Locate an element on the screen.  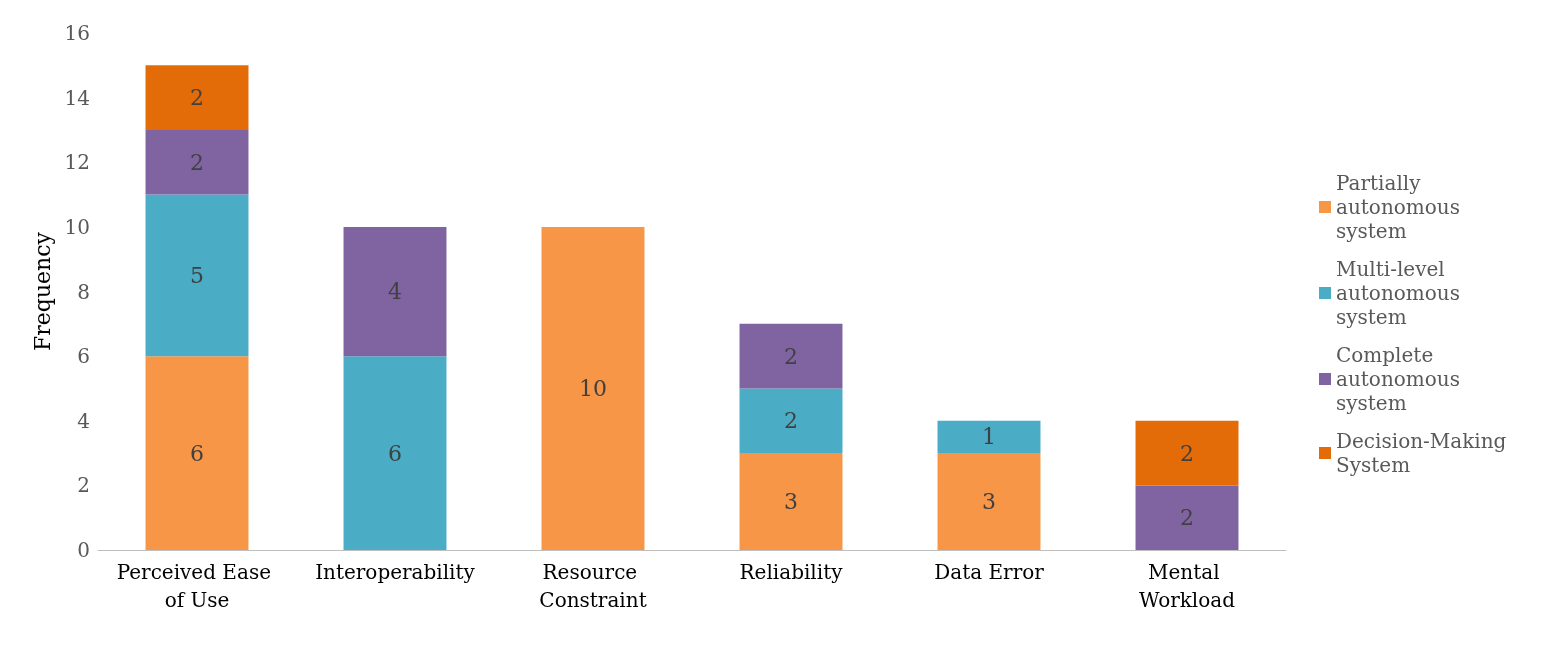
y-tick-label: 0 is located at coordinates (83, 550).